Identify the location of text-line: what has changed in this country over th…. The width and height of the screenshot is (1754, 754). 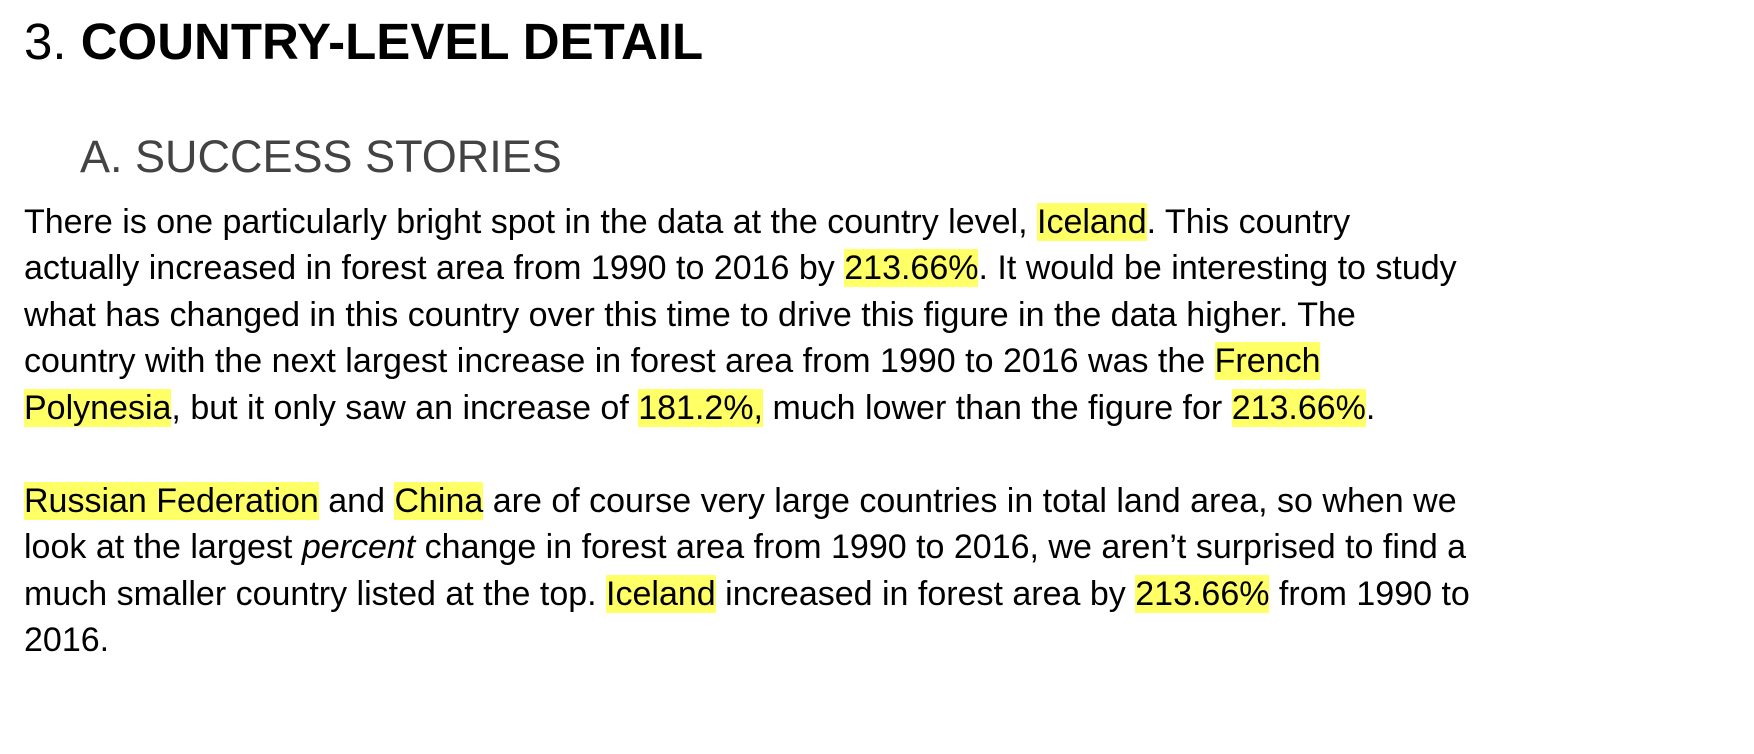
(690, 314).